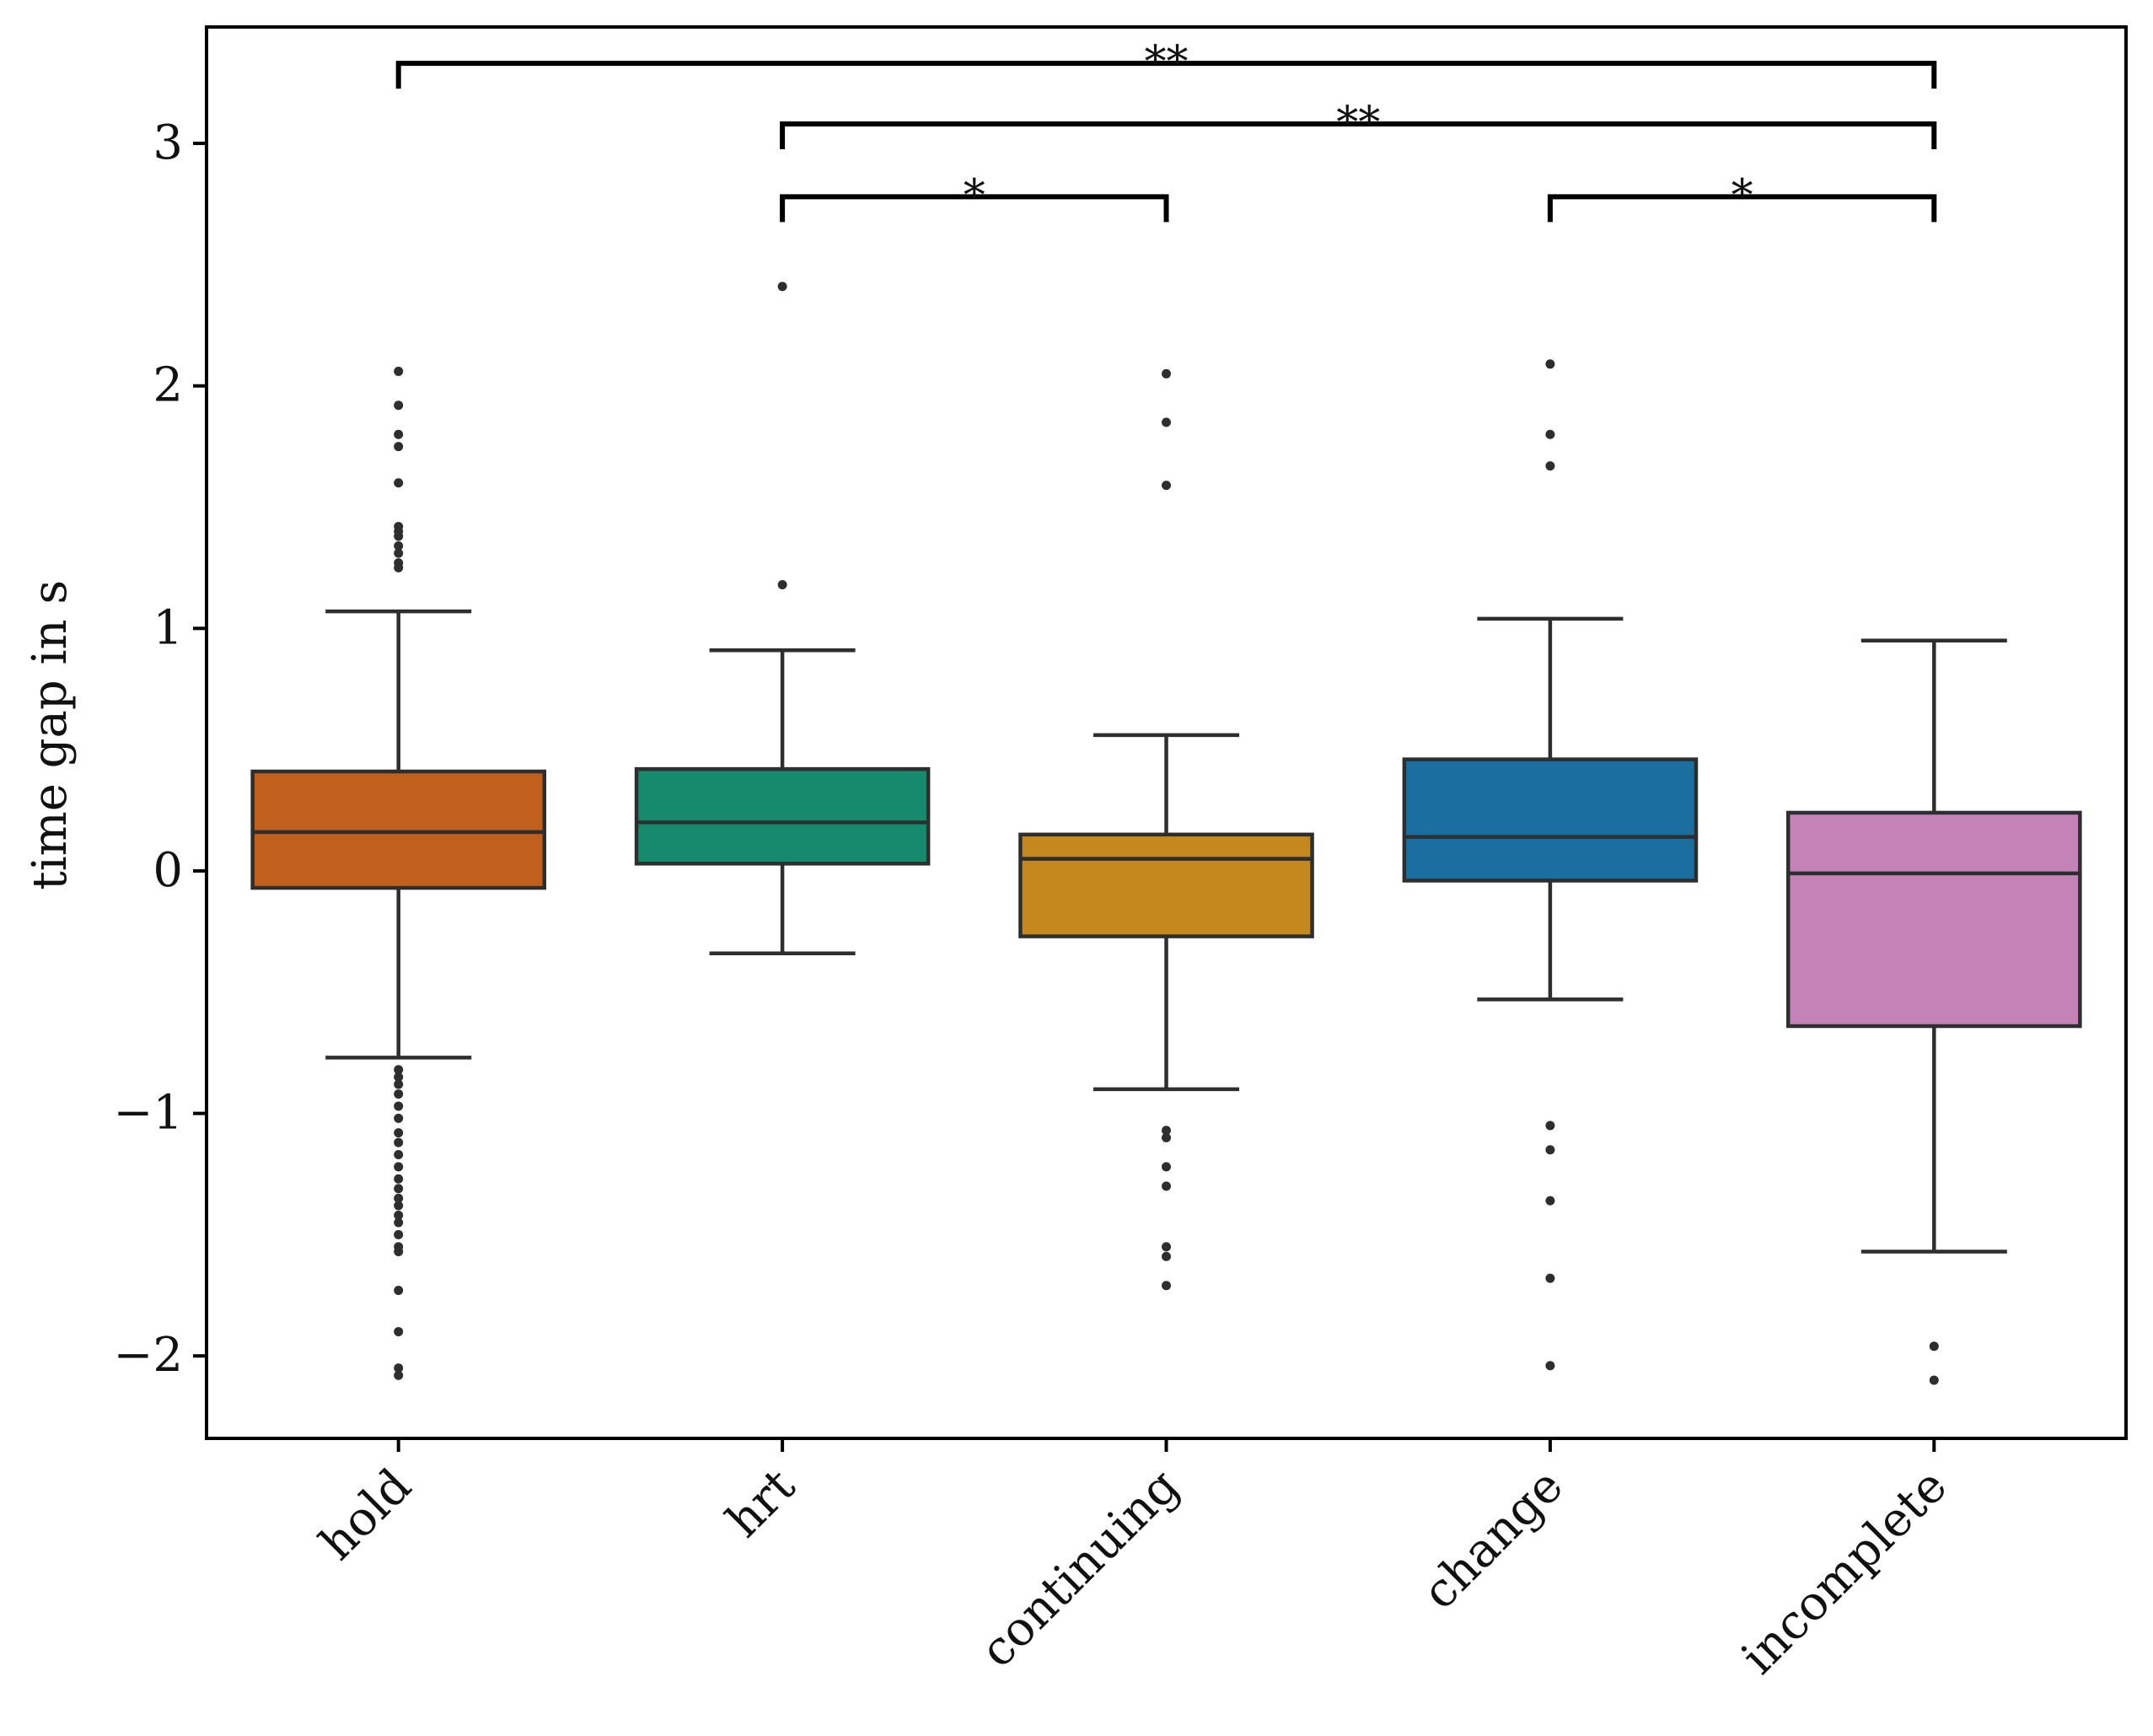 Image resolution: width=2153 pixels, height=1736 pixels. What do you see at coordinates (1080, 1569) in the screenshot?
I see `x-tick-label: continuing` at bounding box center [1080, 1569].